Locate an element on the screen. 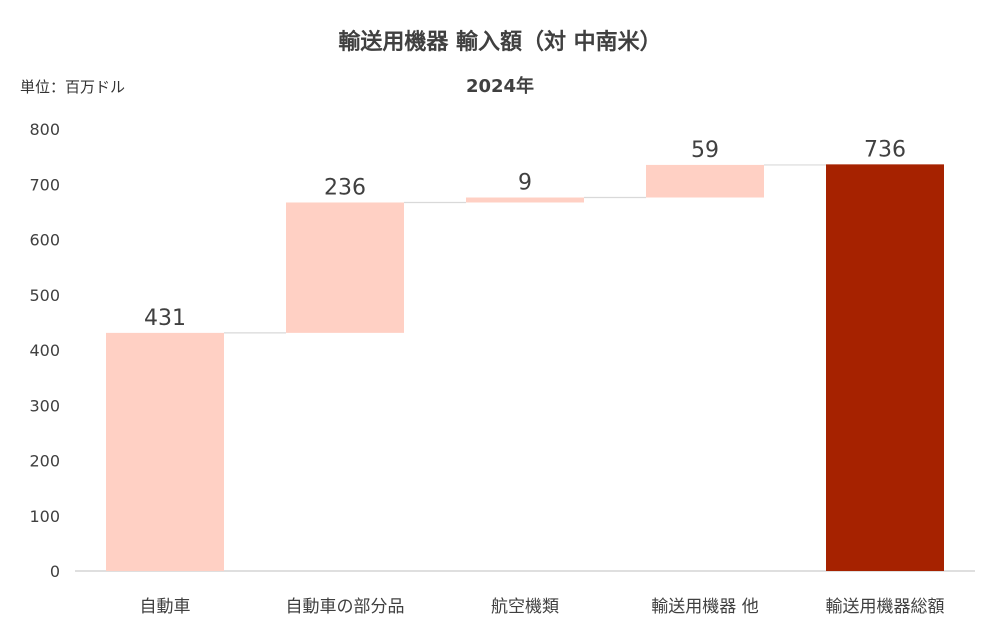 The width and height of the screenshot is (1000, 640). y-tick-label: 700 is located at coordinates (44, 184).